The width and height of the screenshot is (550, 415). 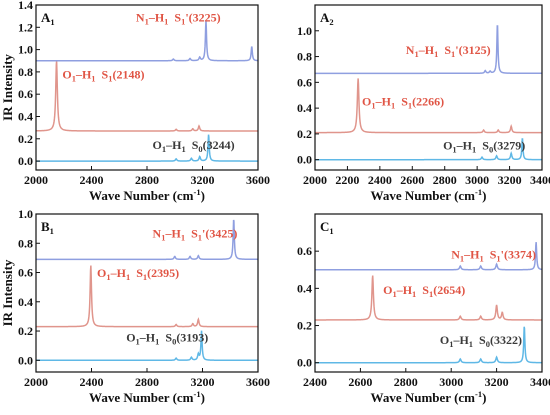 I want to click on peak-annotation-3: O1–H1 S0(3322), so click(x=481, y=341).